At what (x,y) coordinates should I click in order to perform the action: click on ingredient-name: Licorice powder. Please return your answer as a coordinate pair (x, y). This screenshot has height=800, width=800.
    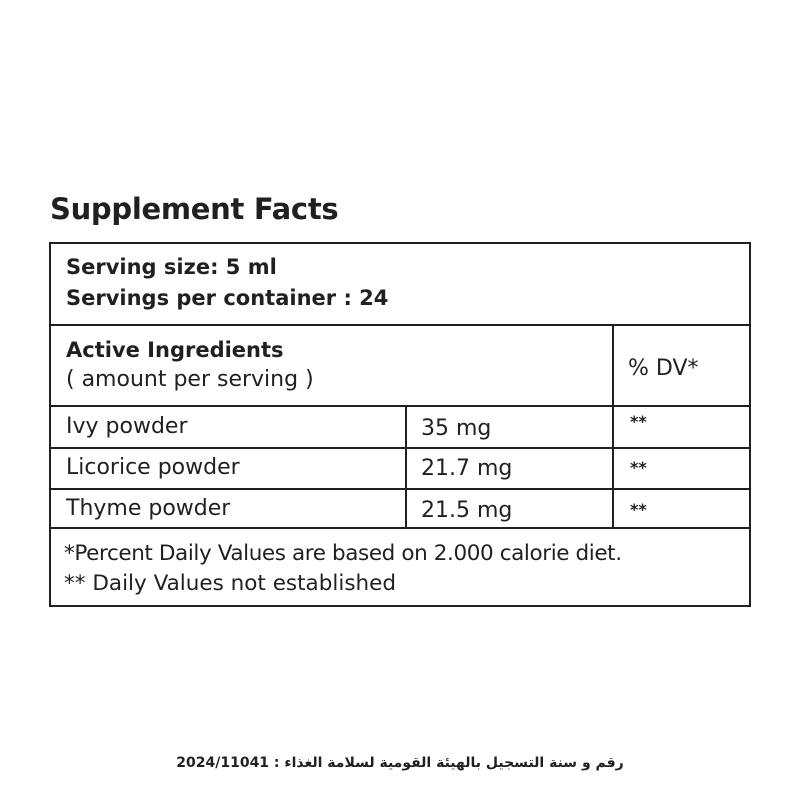
    Looking at the image, I should click on (153, 467).